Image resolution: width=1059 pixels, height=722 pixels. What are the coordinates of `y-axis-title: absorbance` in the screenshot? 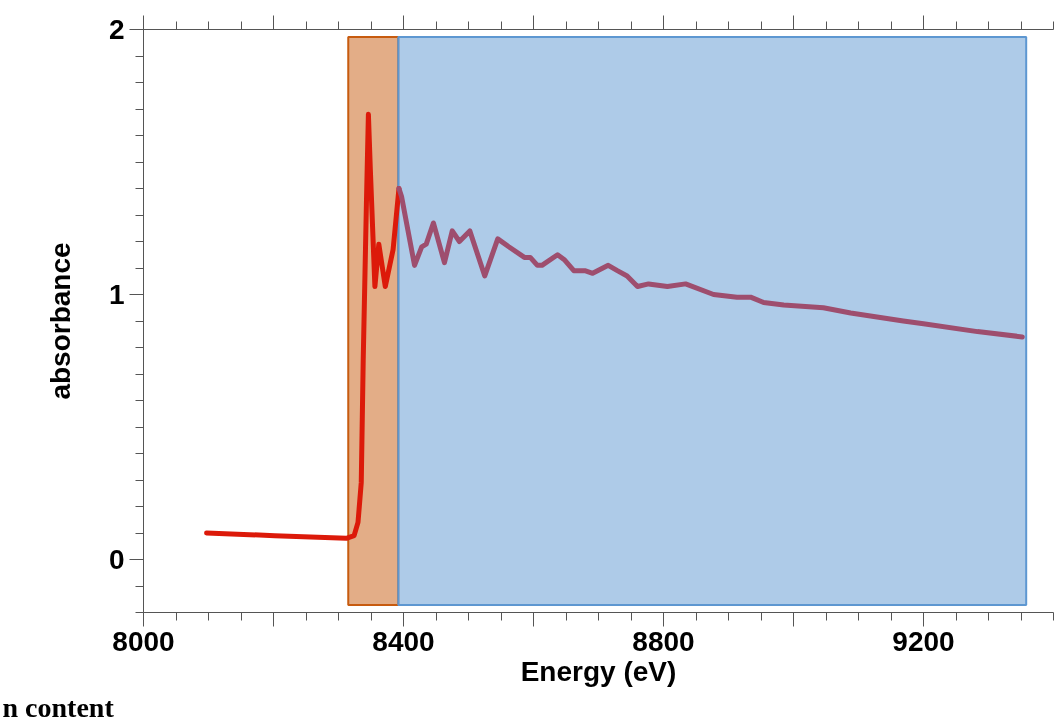 It's located at (60, 321).